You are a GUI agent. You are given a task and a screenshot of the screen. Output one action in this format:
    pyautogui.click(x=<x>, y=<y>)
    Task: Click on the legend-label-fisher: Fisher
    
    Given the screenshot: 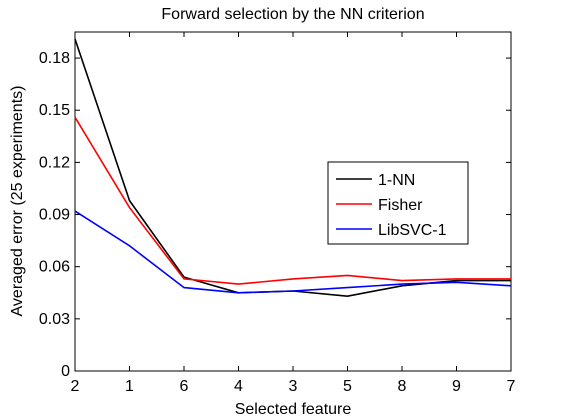 What is the action you would take?
    pyautogui.click(x=400, y=205)
    